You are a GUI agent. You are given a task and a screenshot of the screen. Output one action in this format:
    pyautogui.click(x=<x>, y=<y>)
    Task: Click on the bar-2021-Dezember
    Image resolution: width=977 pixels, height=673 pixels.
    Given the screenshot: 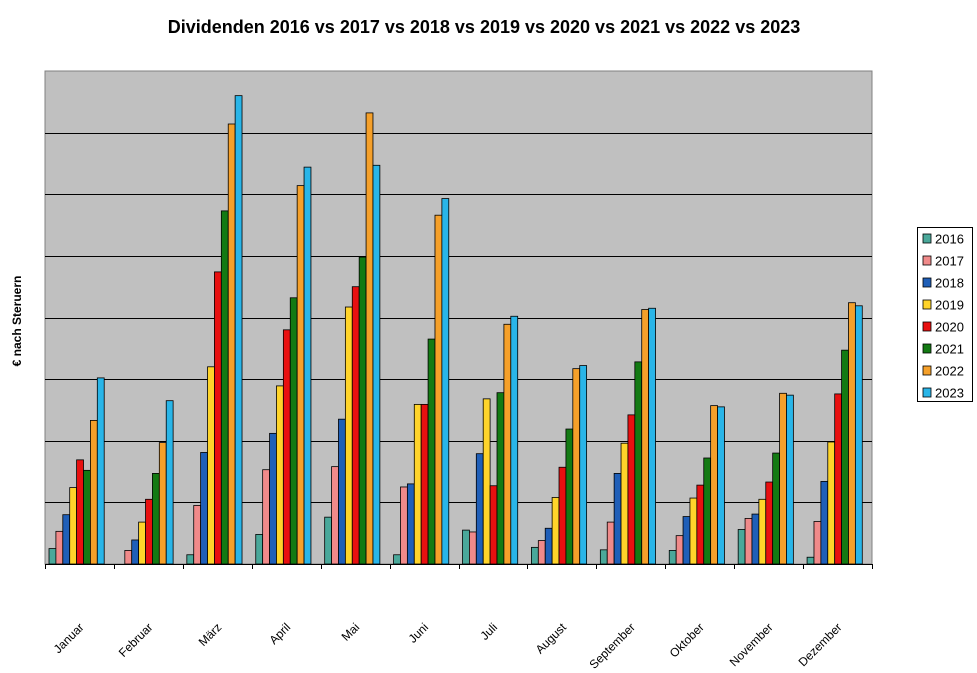 What is the action you would take?
    pyautogui.click(x=845, y=457)
    